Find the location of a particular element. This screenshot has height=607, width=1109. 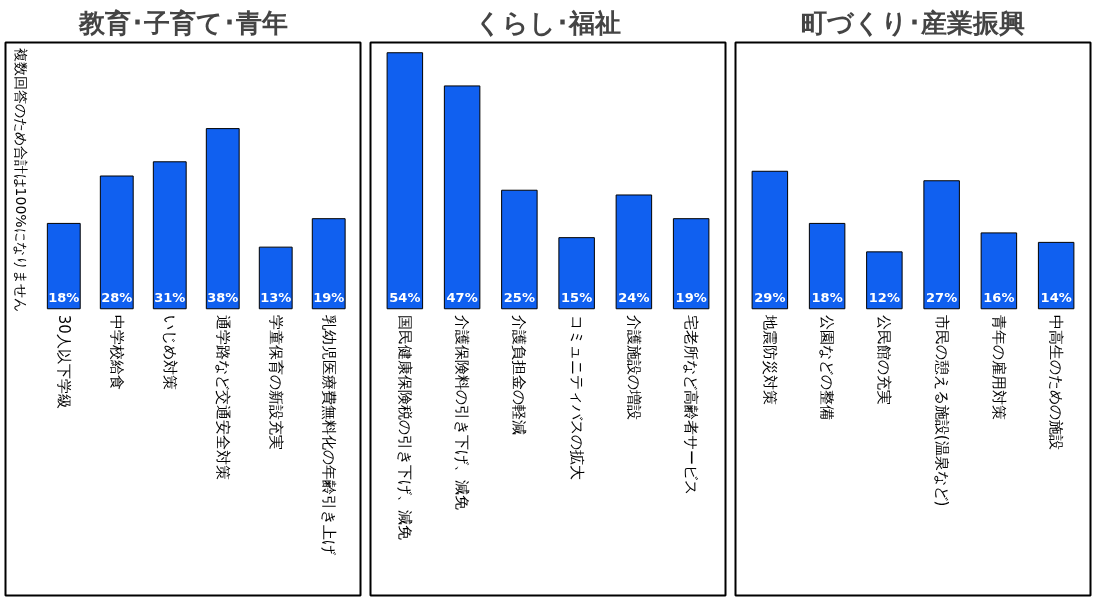

data-label: 31% is located at coordinates (170, 297).